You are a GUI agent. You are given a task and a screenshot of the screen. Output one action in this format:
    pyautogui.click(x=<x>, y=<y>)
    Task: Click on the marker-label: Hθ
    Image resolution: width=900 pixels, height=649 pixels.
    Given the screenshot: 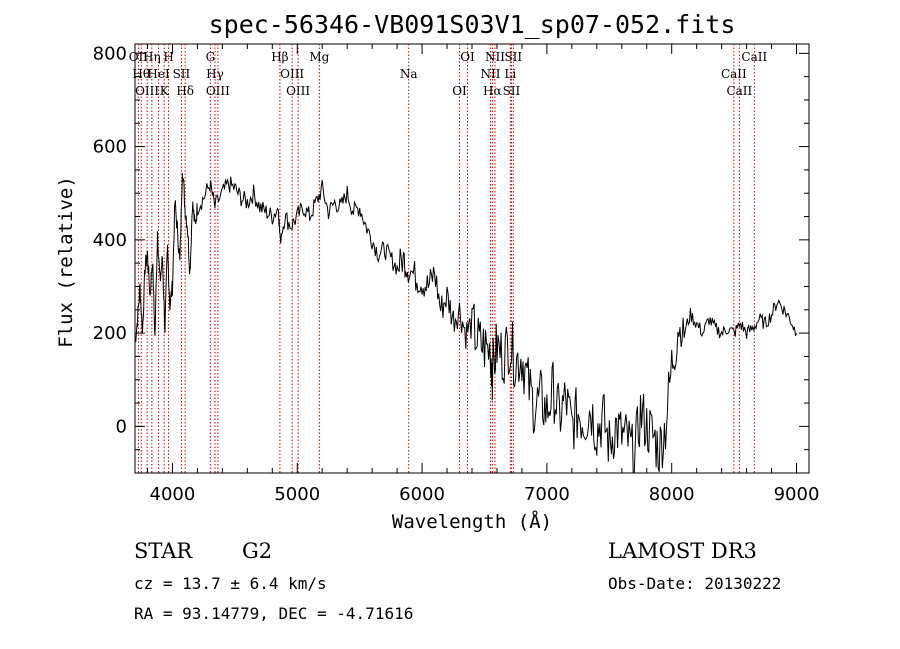 What is the action you would take?
    pyautogui.click(x=141, y=74)
    